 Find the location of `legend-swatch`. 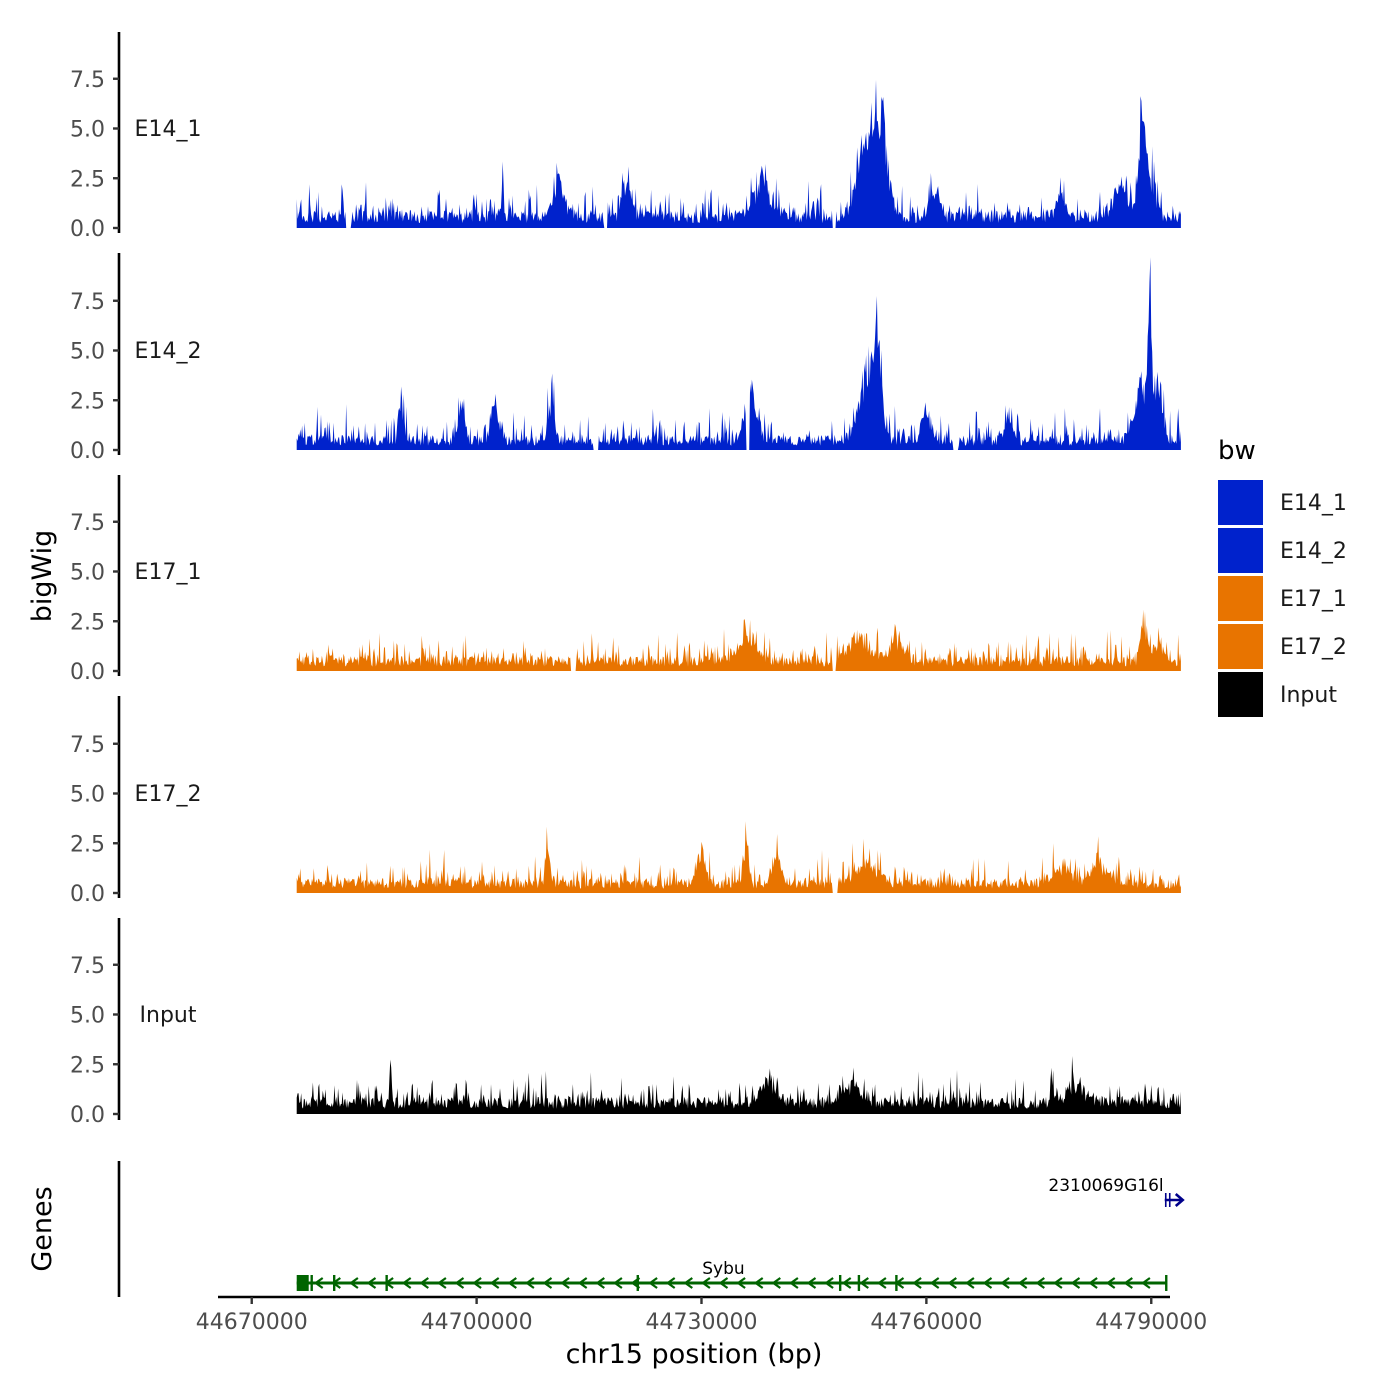

legend-swatch is located at coordinates (1240, 502).